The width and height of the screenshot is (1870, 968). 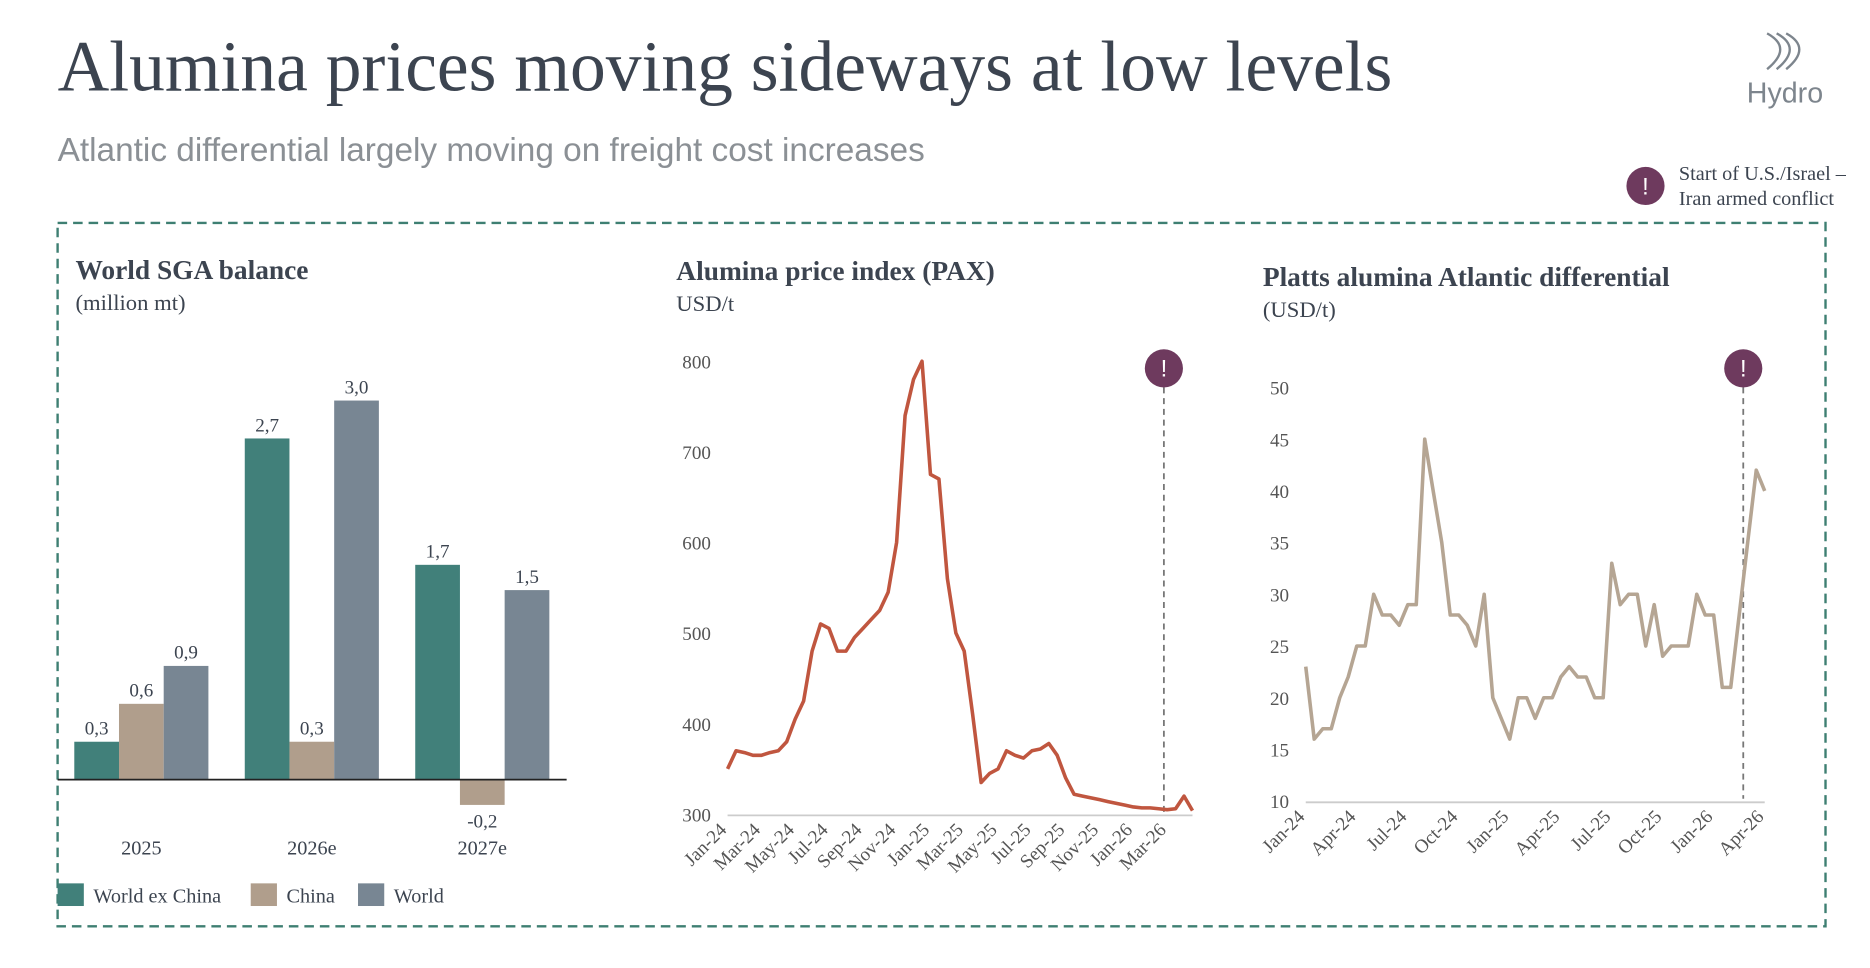 I want to click on chart-subtitle: (USD/t), so click(x=1299, y=309).